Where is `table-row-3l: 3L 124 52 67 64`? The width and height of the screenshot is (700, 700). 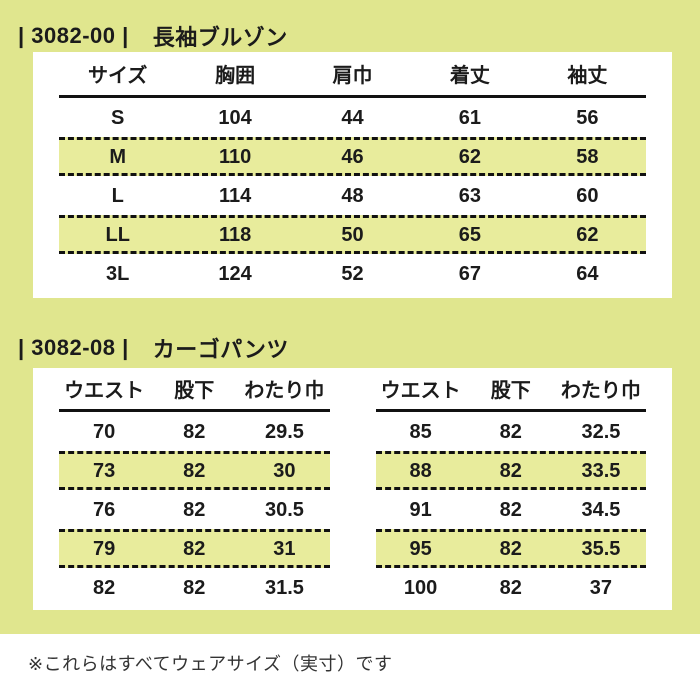 table-row-3l: 3L 124 52 67 64 is located at coordinates (352, 273).